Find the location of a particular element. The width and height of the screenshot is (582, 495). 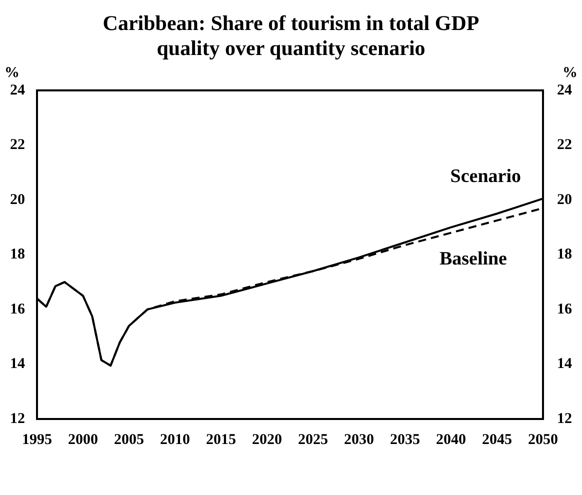

series-label: Scenario is located at coordinates (485, 176).